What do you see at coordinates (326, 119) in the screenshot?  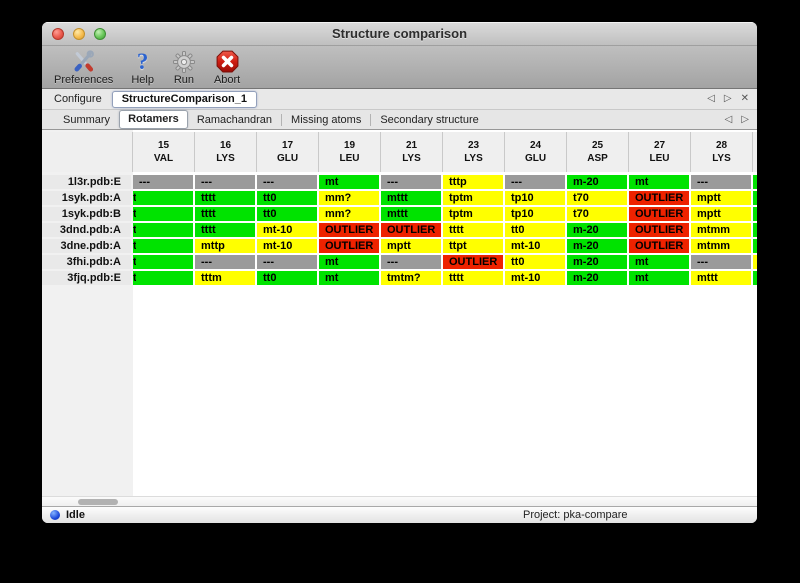 I see `tab-missing-atoms: Missing atoms` at bounding box center [326, 119].